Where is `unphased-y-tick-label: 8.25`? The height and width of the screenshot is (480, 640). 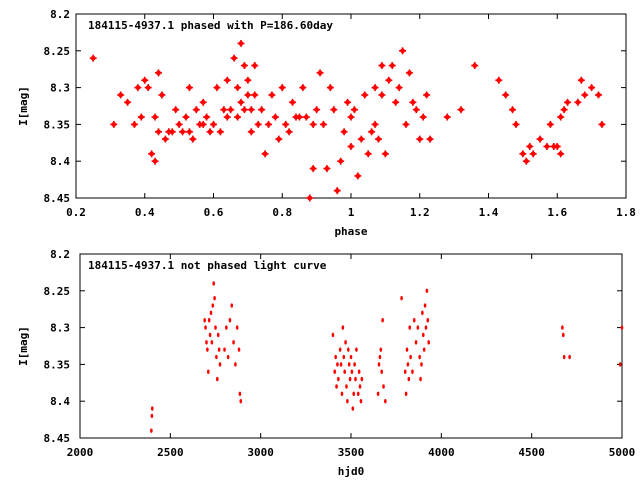 unphased-y-tick-label: 8.25 is located at coordinates (57, 291).